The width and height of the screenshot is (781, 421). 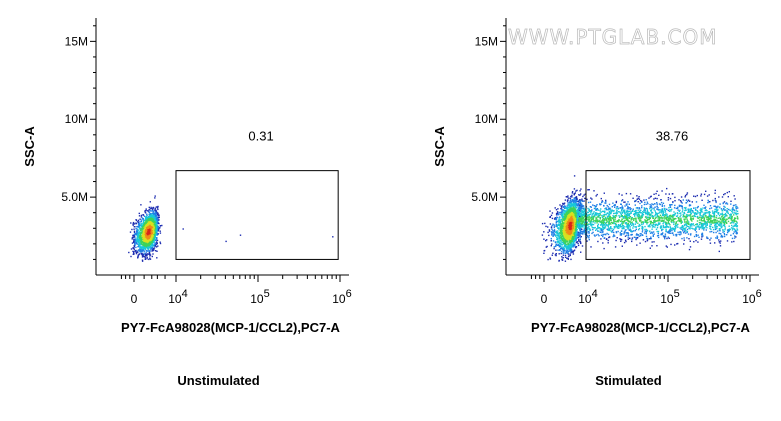 What do you see at coordinates (260, 136) in the screenshot?
I see `gate-percentage-label: 0.31` at bounding box center [260, 136].